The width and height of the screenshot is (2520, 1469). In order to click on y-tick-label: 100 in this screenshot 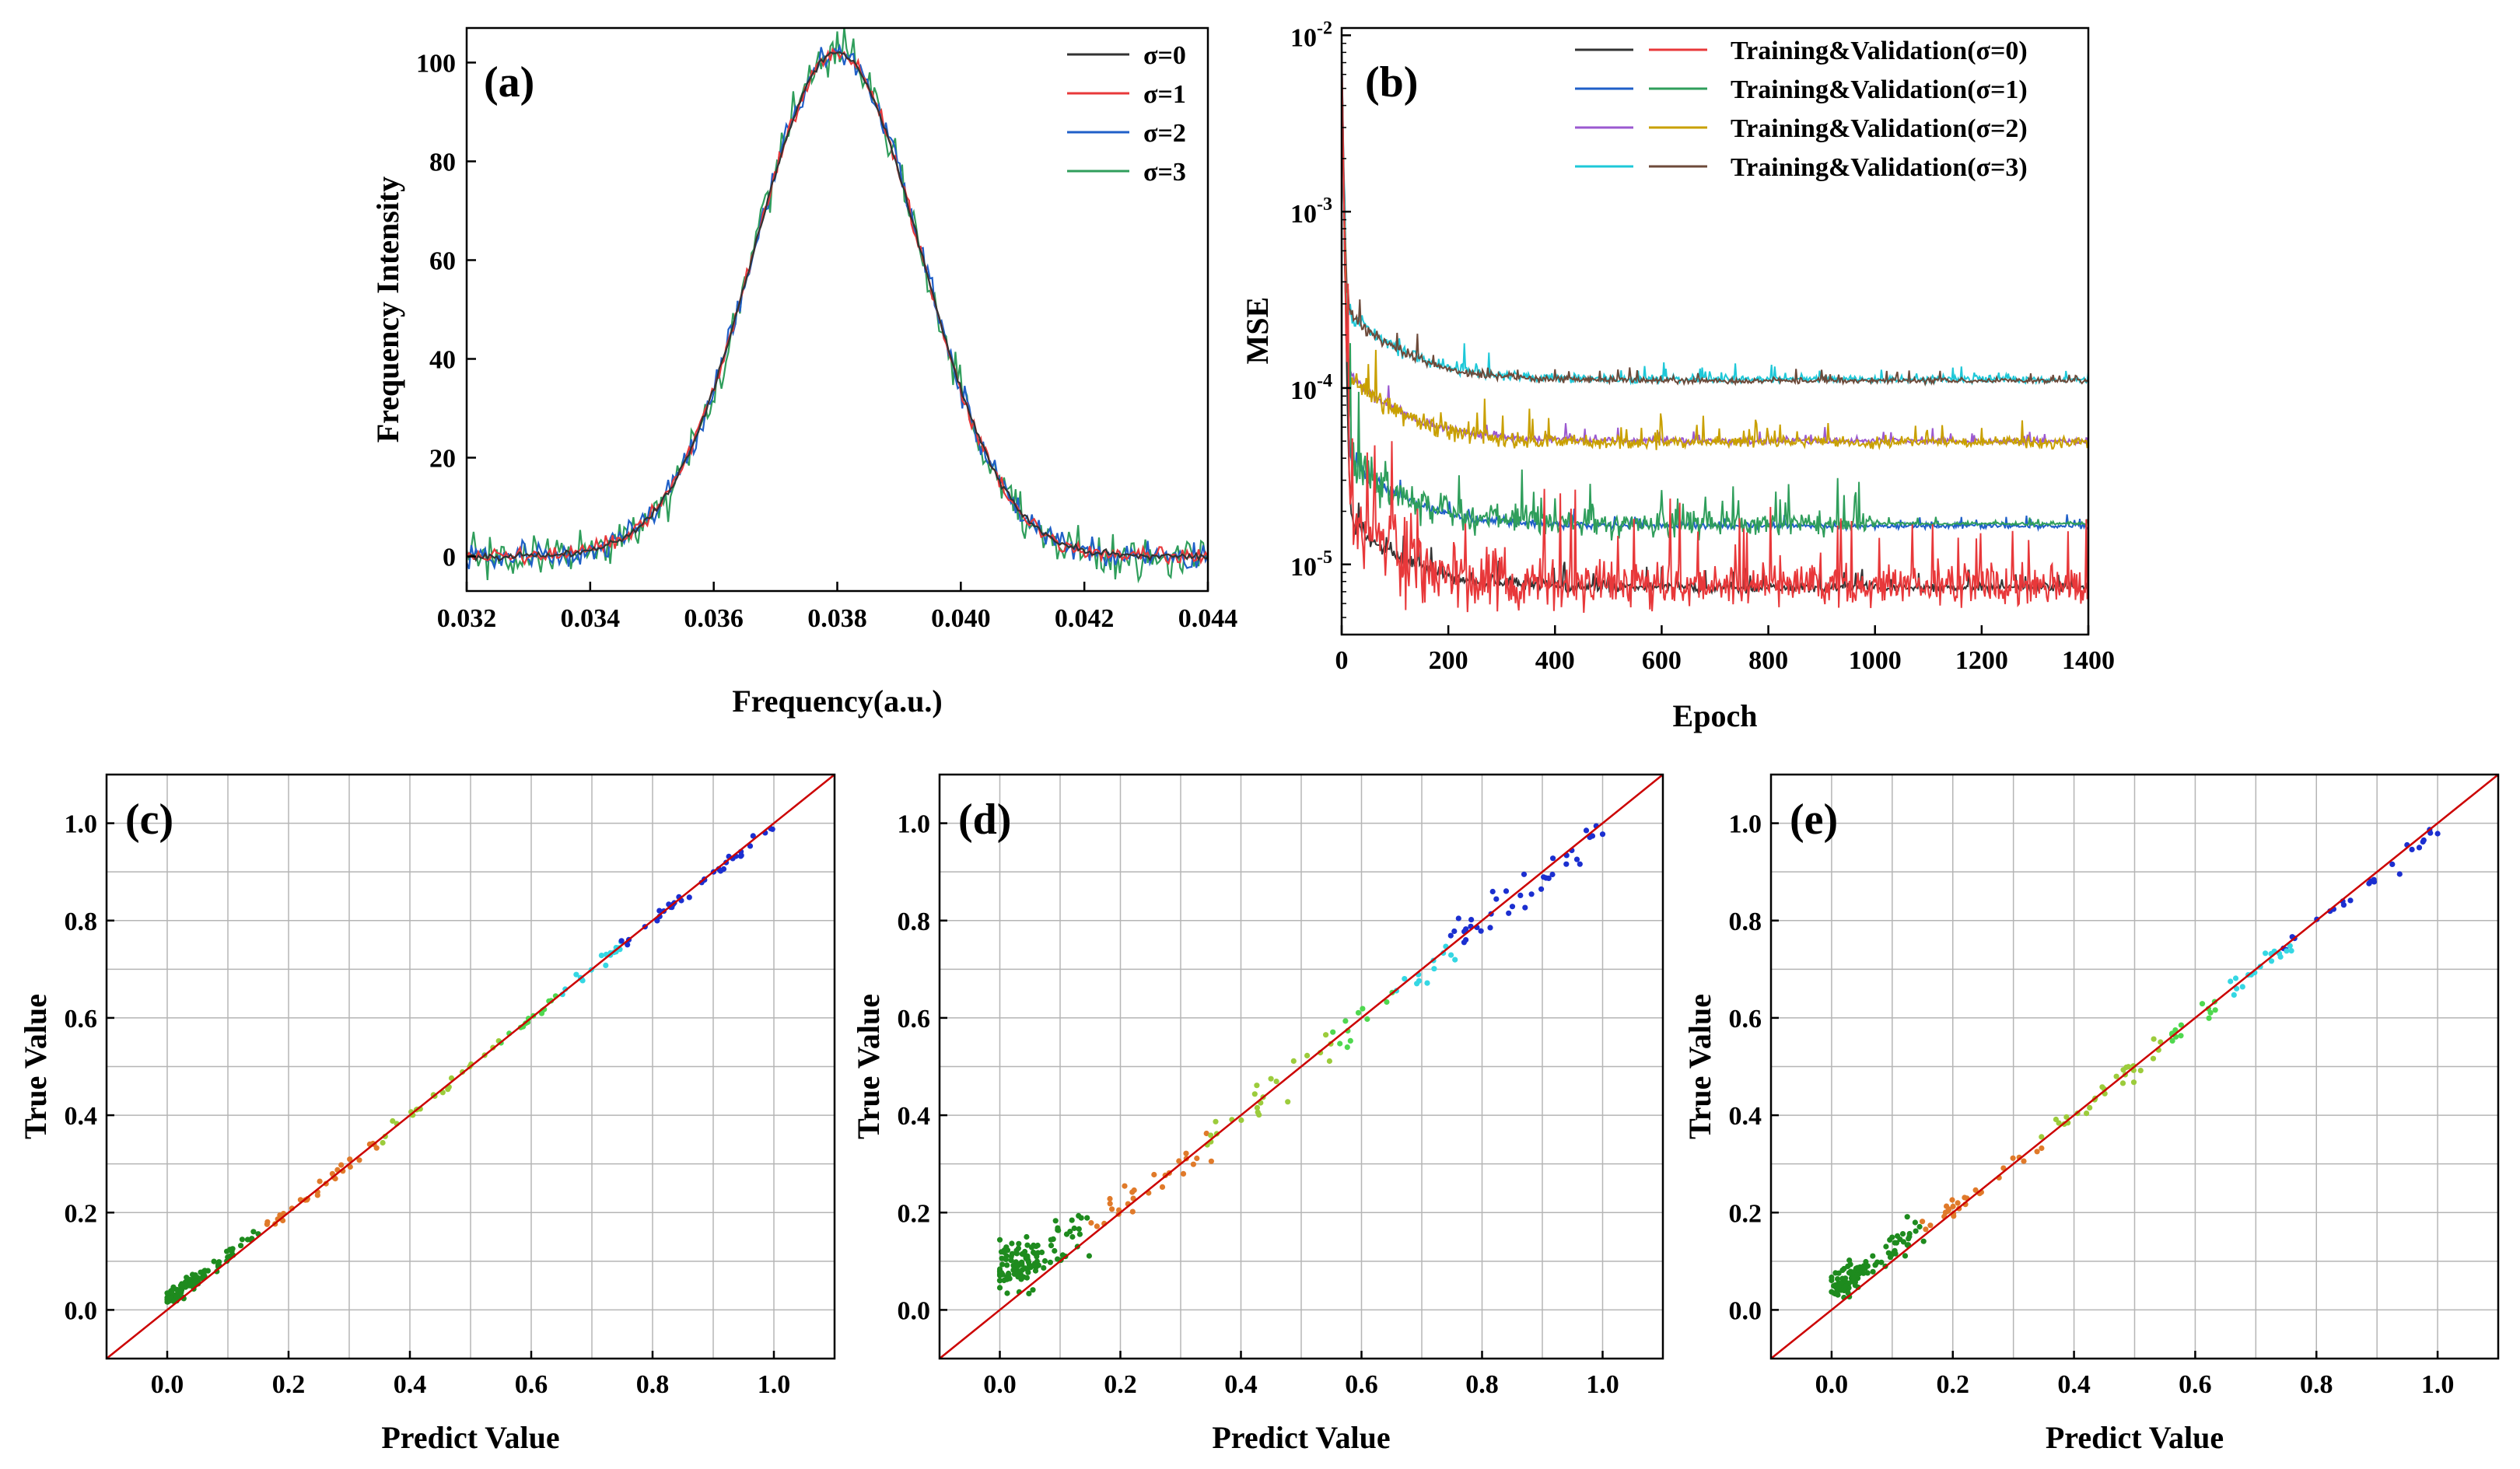, I will do `click(436, 63)`.